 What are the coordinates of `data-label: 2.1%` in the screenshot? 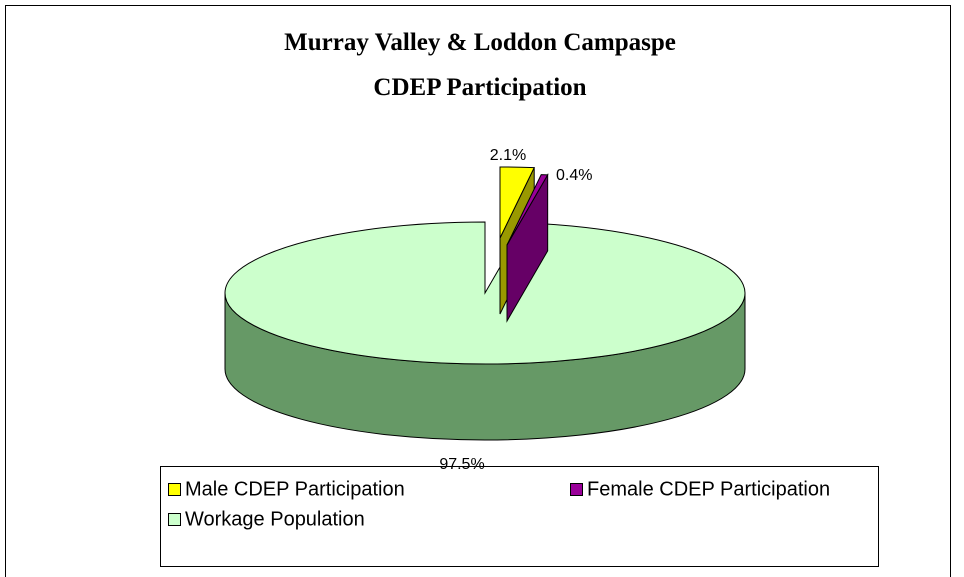 It's located at (508, 155).